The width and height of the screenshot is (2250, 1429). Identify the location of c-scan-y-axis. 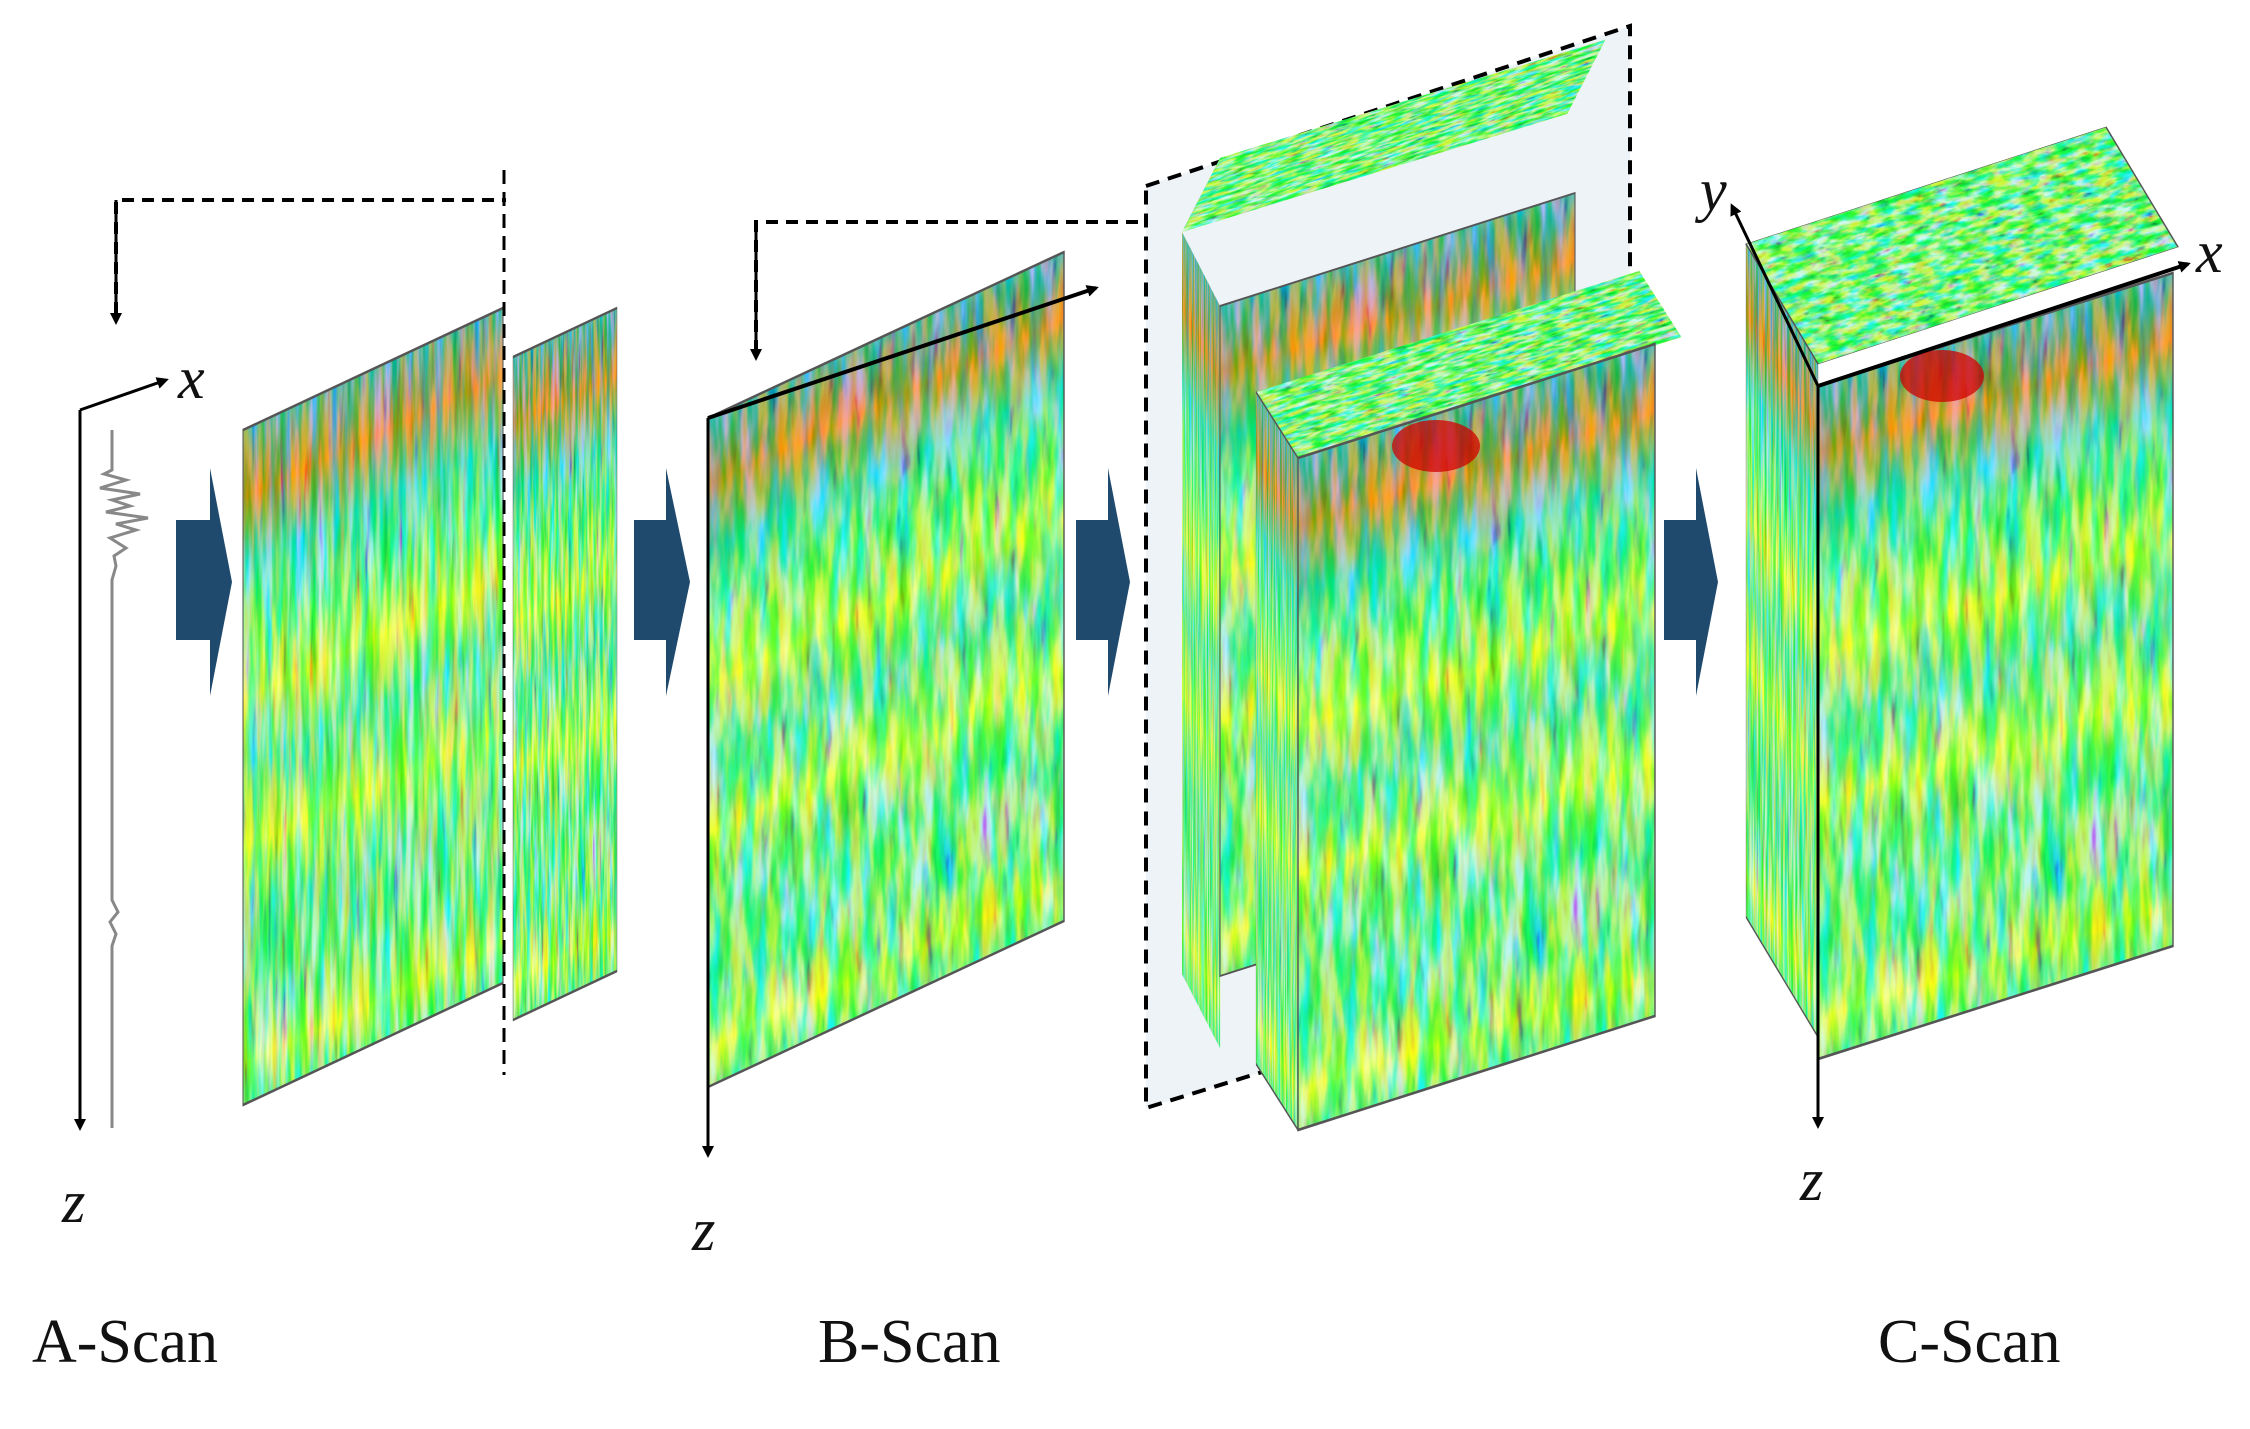
(1775, 295).